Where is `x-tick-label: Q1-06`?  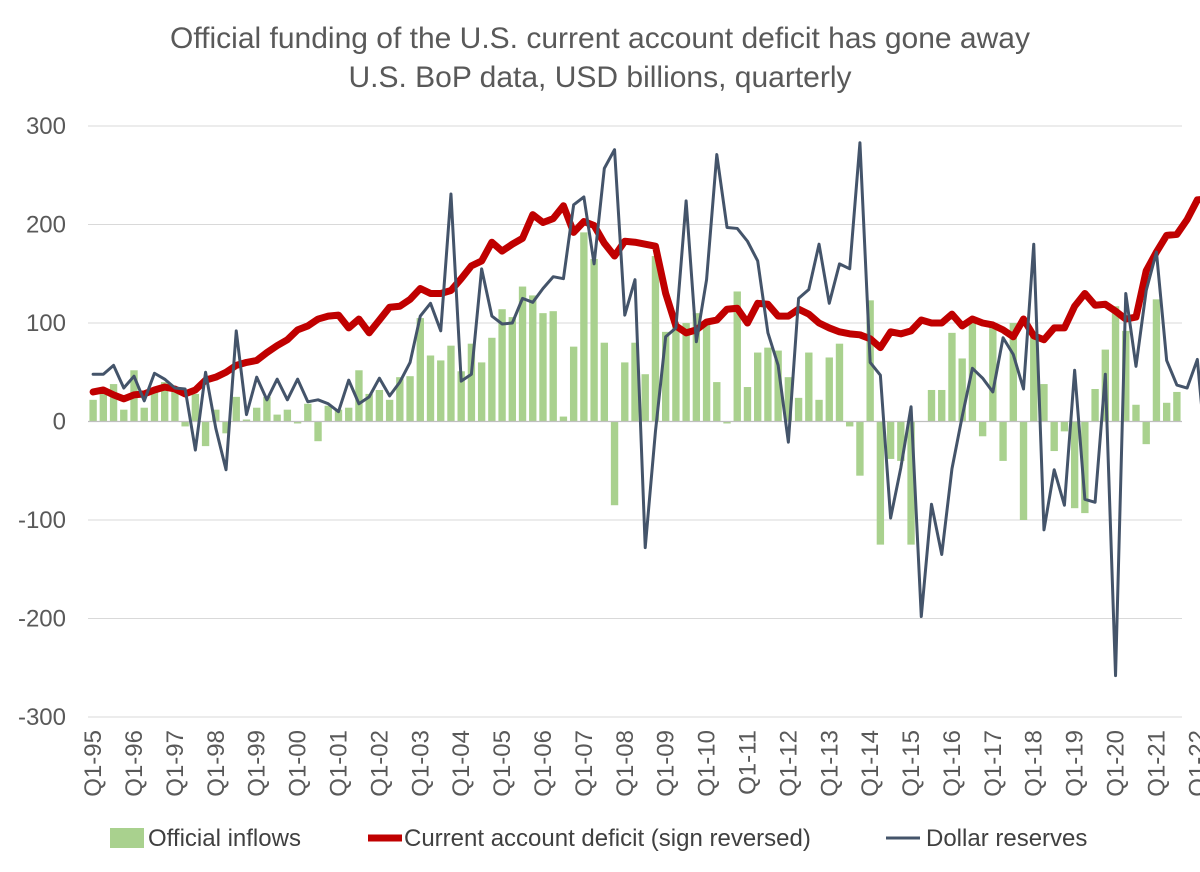 x-tick-label: Q1-06 is located at coordinates (543, 763).